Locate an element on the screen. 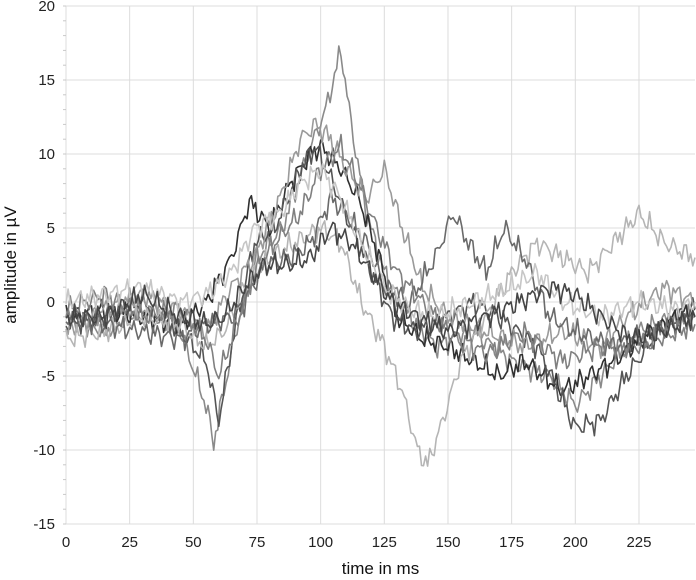 The width and height of the screenshot is (696, 580). x-tick-label: 150 is located at coordinates (447, 542).